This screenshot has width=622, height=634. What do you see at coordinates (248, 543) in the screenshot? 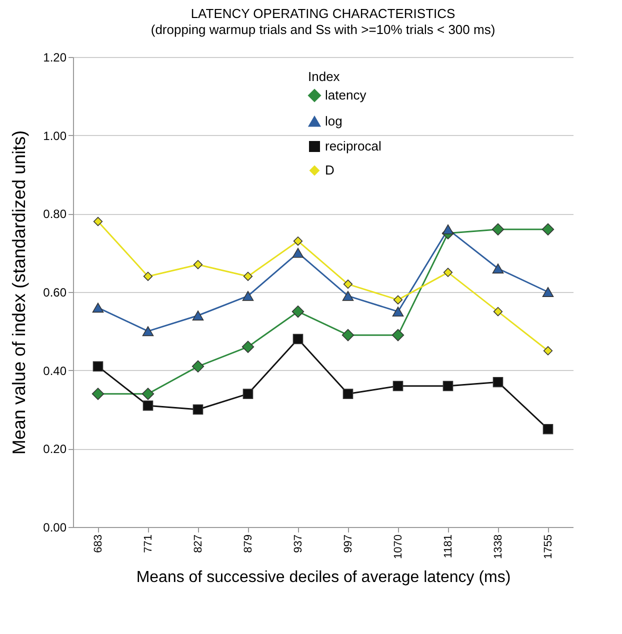
I see `x-tick-label: 879` at bounding box center [248, 543].